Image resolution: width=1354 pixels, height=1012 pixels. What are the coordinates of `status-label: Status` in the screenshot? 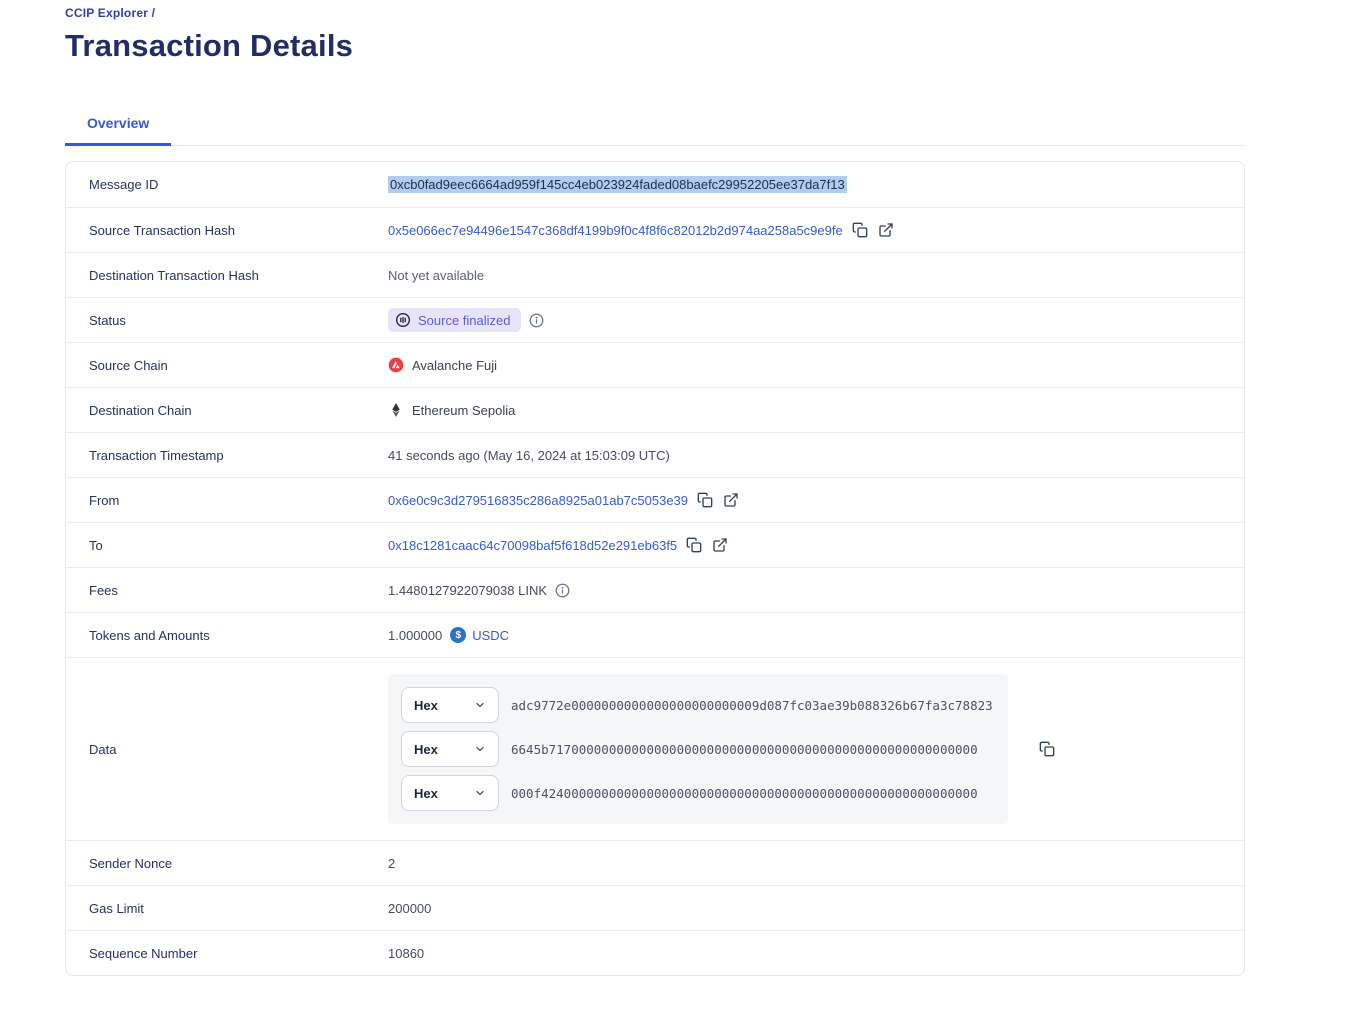 It's located at (107, 320).